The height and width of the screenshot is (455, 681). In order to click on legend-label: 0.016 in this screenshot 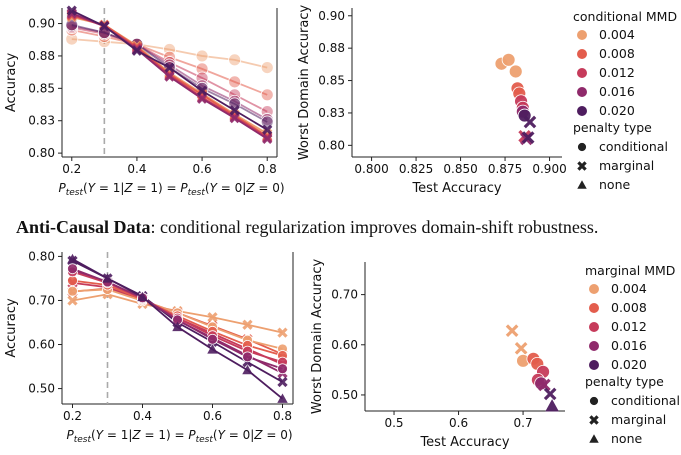, I will do `click(629, 345)`.